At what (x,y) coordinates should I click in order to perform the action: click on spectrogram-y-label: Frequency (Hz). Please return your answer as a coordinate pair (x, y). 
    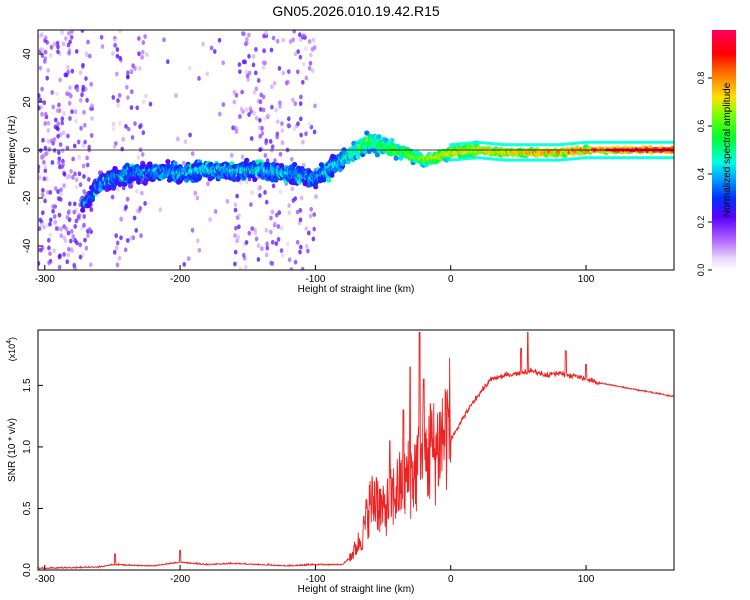
    Looking at the image, I should click on (12, 150).